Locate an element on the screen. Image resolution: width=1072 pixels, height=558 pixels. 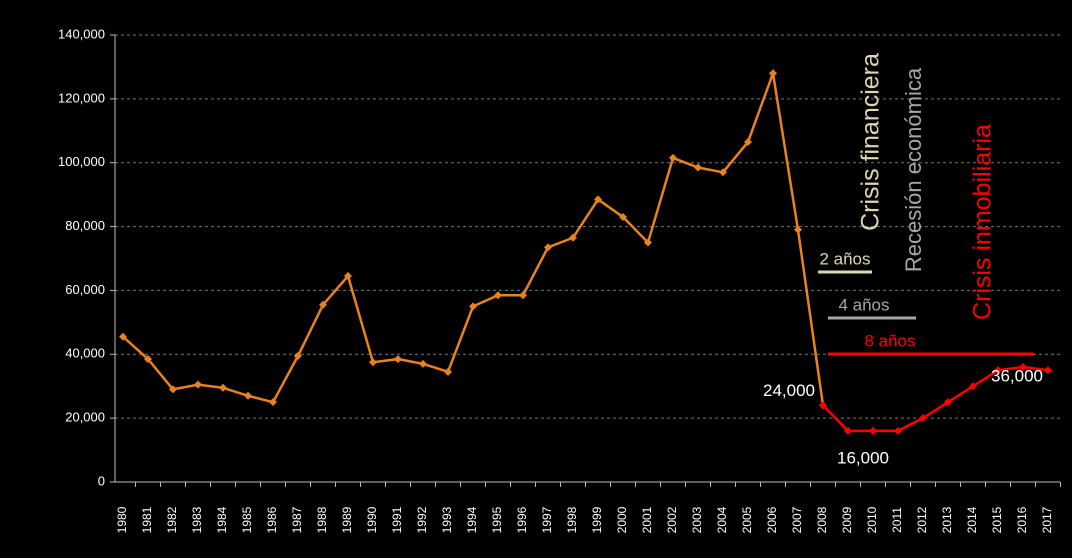
x-tick-label: 1988 is located at coordinates (322, 519).